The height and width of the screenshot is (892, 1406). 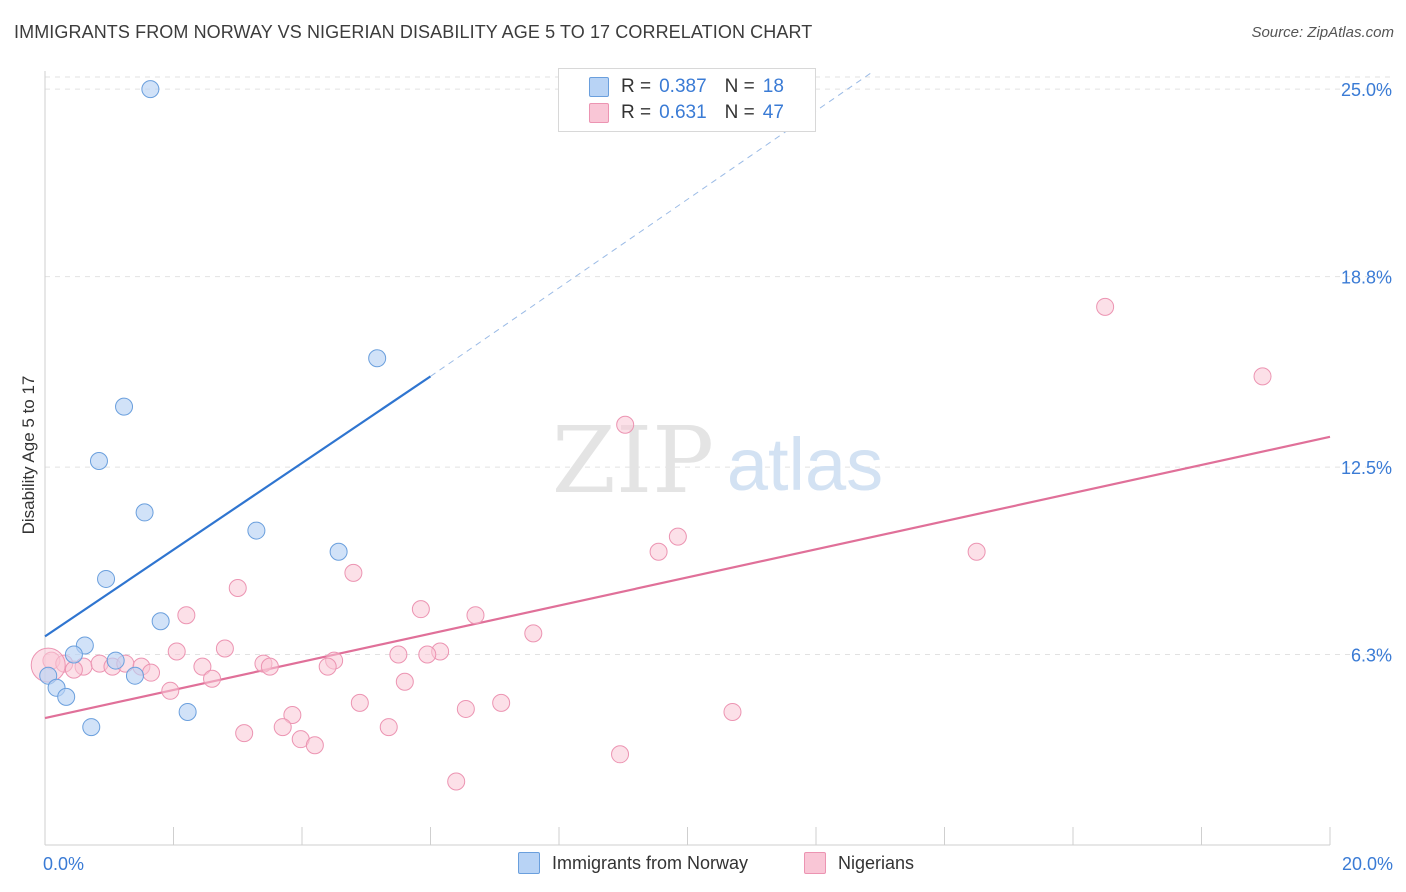 I want to click on y-tick-label-0: 6.3%, so click(x=1371, y=656).